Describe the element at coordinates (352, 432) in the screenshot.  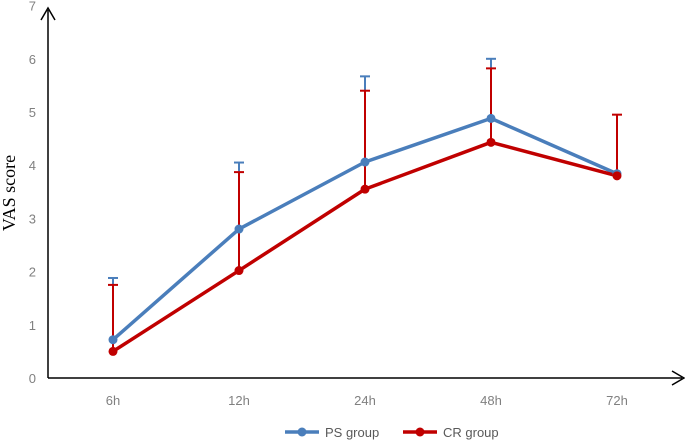
I see `legend-label: PS group` at that location.